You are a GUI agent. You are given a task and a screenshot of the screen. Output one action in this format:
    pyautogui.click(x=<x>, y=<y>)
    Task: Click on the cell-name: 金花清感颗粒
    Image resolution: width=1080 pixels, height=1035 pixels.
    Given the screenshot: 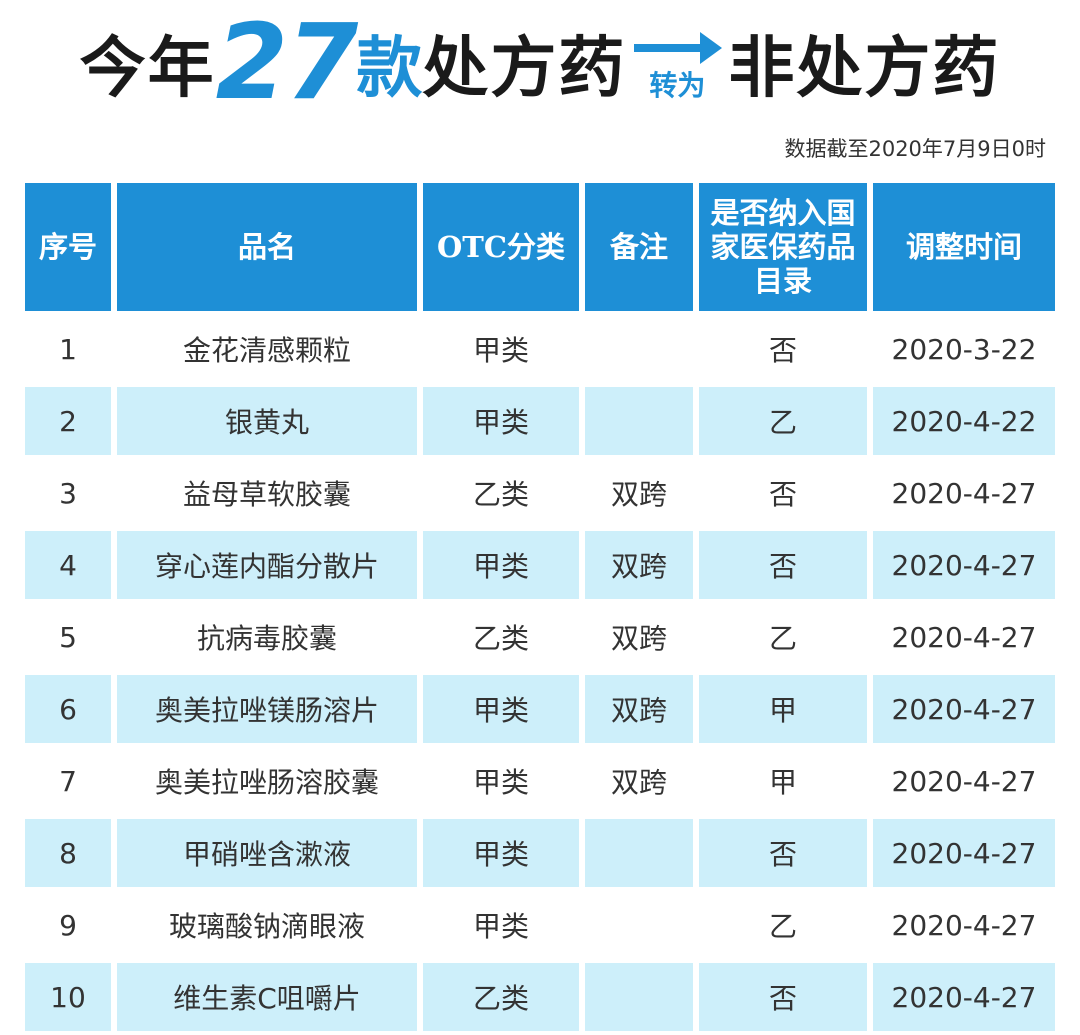 What is the action you would take?
    pyautogui.click(x=266, y=350)
    